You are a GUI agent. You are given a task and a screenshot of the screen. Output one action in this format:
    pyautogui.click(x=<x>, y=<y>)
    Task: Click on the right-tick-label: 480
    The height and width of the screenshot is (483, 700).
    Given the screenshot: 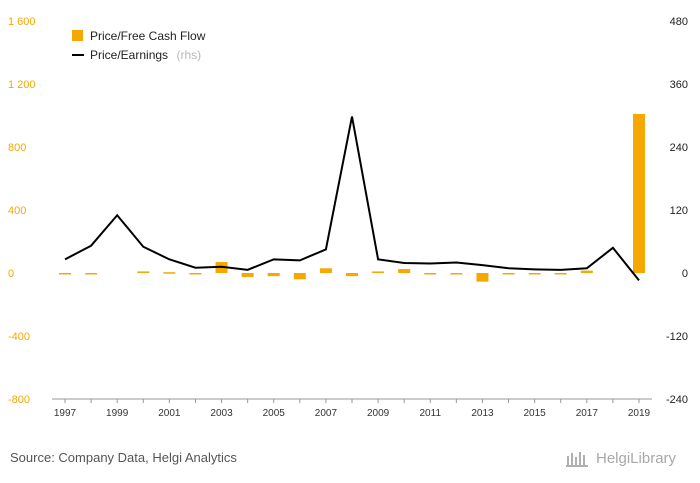 What is the action you would take?
    pyautogui.click(x=679, y=22)
    